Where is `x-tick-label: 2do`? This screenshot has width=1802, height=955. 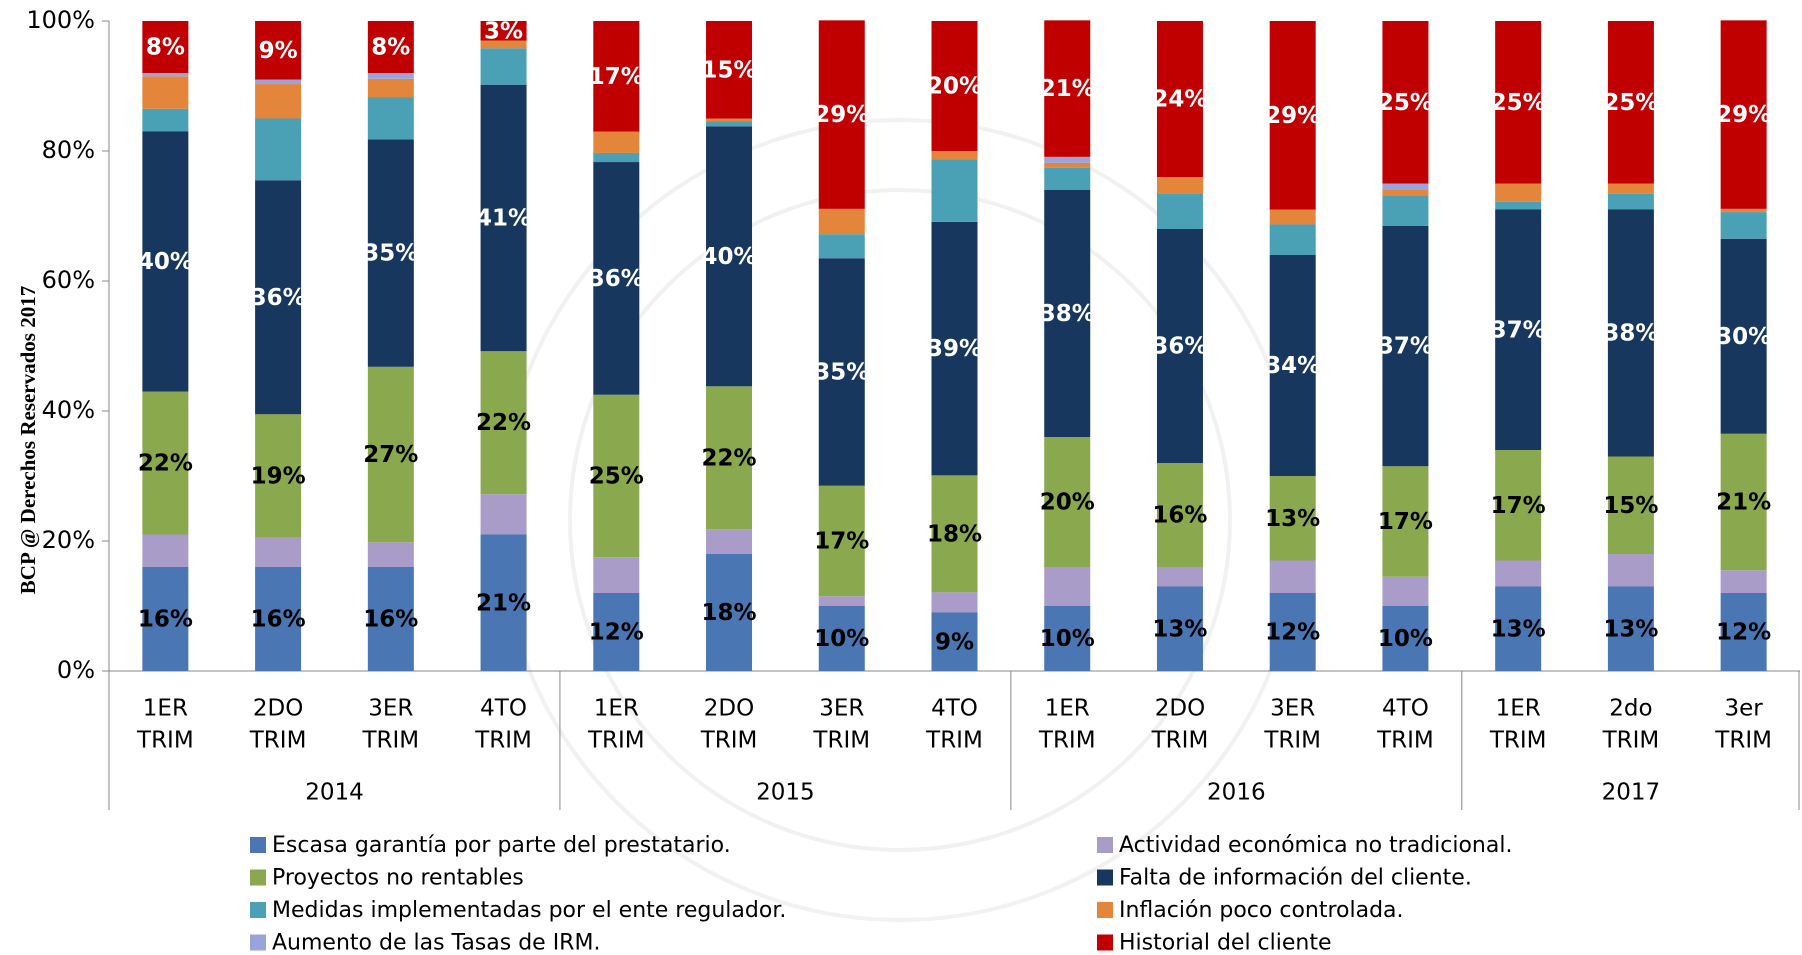
x-tick-label: 2do is located at coordinates (1630, 709).